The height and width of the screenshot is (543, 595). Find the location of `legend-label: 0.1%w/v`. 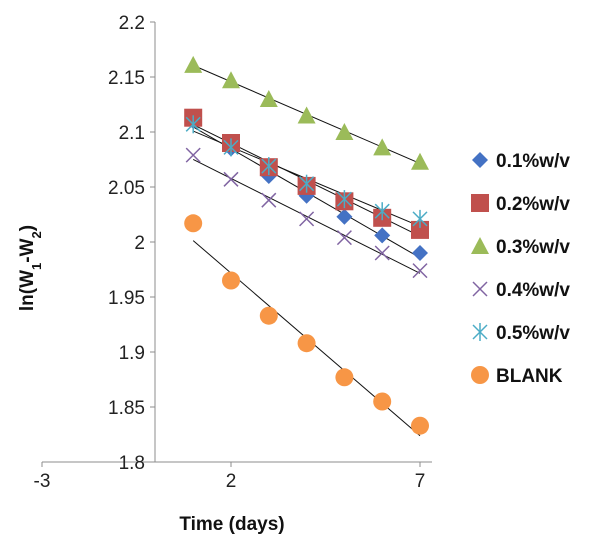

legend-label: 0.1%w/v is located at coordinates (533, 161).